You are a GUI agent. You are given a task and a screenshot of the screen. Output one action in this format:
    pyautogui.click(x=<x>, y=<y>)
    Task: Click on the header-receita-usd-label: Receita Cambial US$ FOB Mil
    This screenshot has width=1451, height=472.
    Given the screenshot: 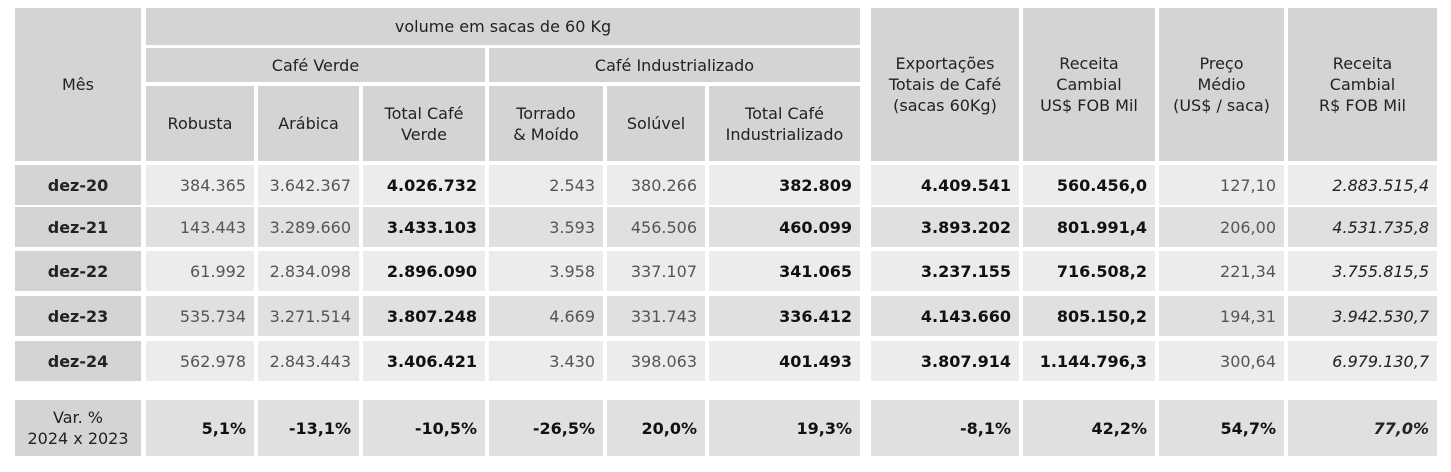 What is the action you would take?
    pyautogui.click(x=1089, y=84)
    